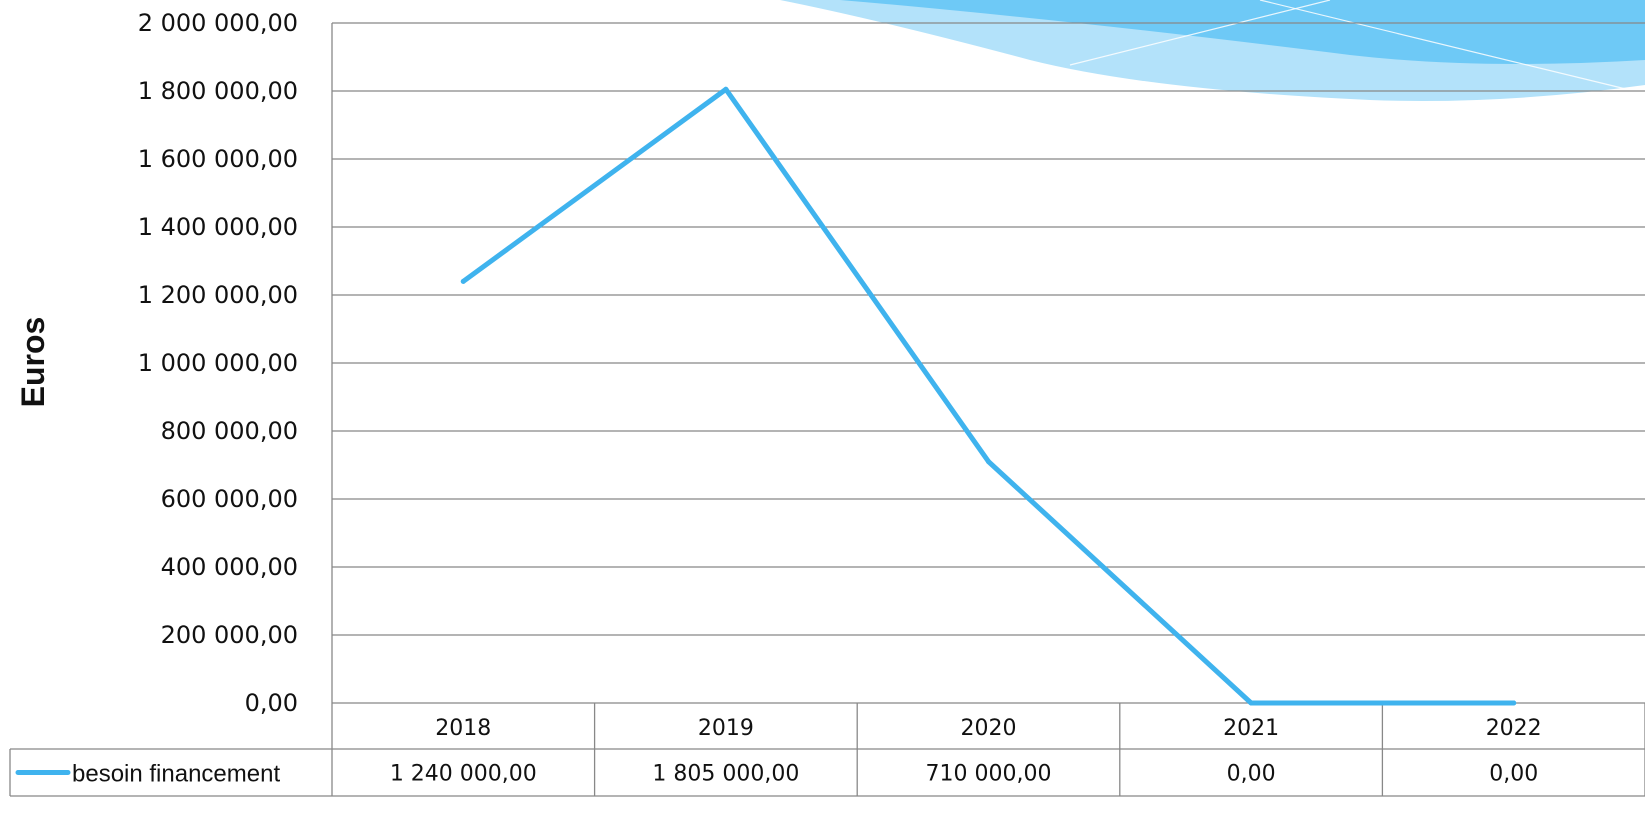 Image resolution: width=1645 pixels, height=836 pixels. Describe the element at coordinates (218, 91) in the screenshot. I see `y-tick-label: 1 800 000,00` at that location.